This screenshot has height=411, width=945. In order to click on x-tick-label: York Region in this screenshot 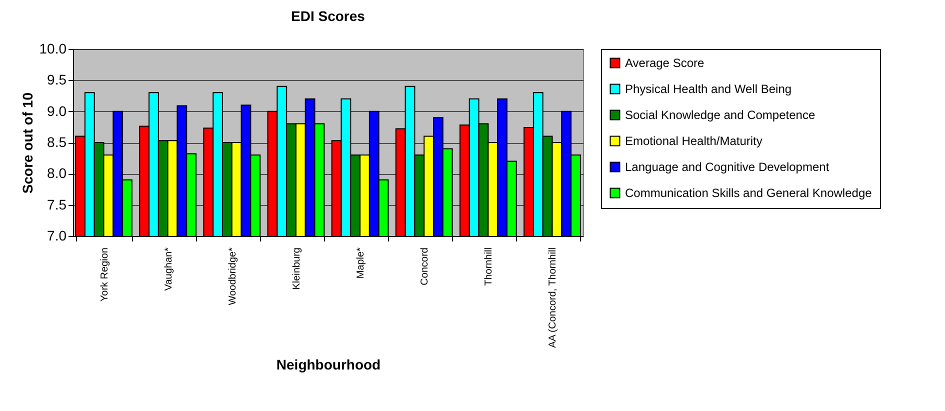, I will do `click(104, 275)`.